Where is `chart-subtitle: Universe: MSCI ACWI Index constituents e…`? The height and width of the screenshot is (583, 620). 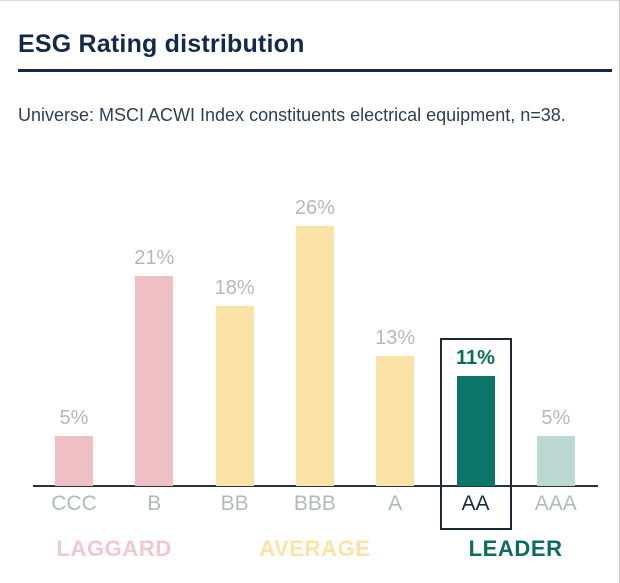 chart-subtitle: Universe: MSCI ACWI Index constituents e… is located at coordinates (292, 115).